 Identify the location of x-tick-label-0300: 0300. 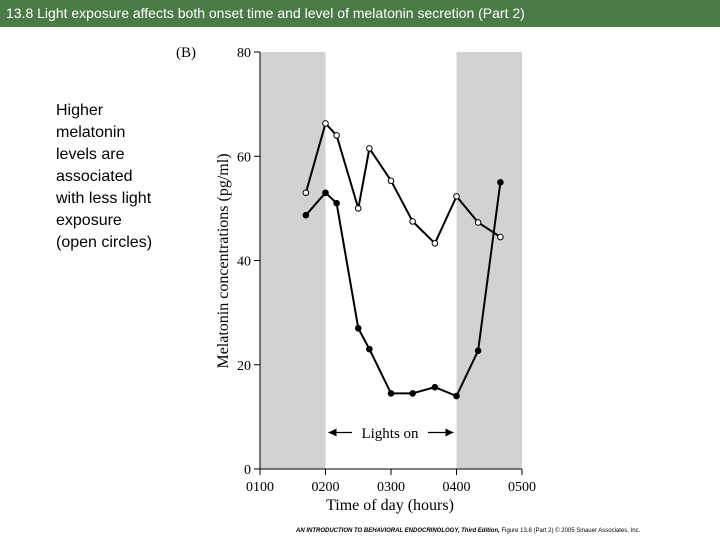
(391, 487).